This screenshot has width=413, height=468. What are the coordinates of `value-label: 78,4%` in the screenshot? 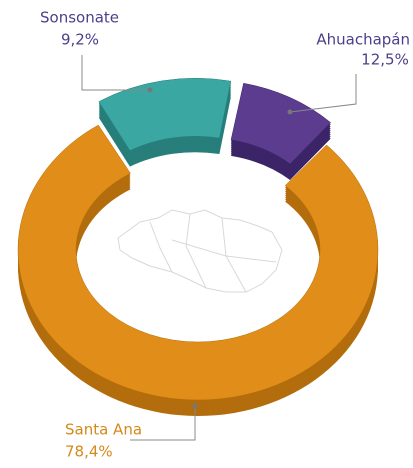 It's located at (89, 452).